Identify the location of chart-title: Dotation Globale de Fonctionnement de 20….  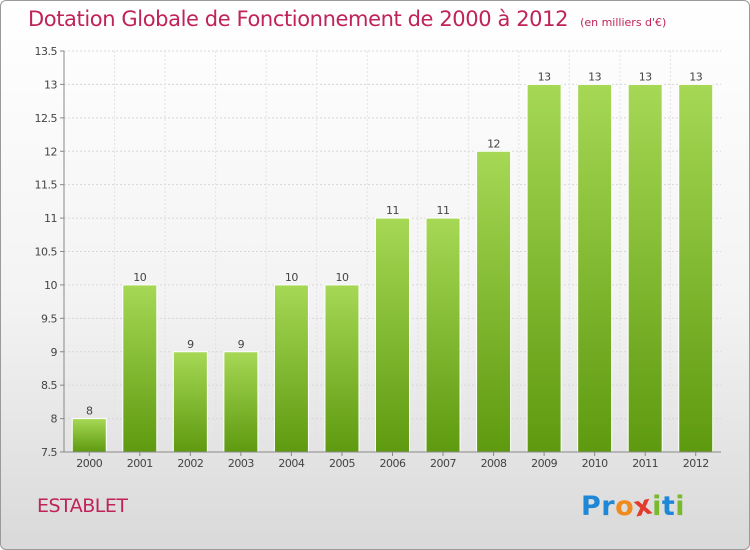
(347, 19).